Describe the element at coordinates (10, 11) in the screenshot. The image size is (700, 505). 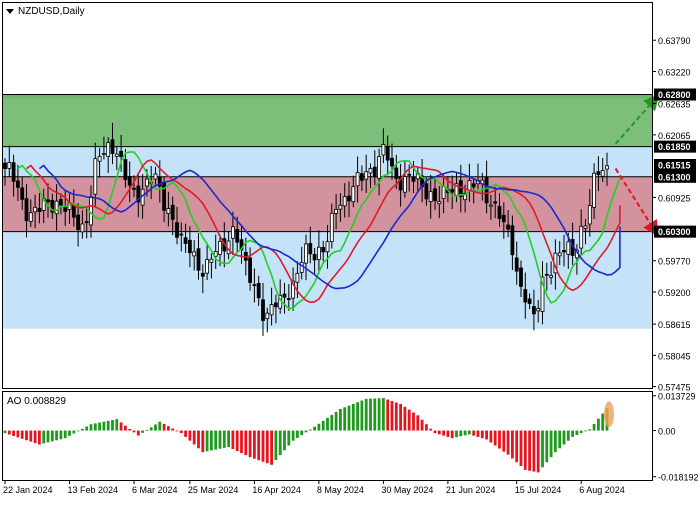
I see `symbol-dropdown-icon` at that location.